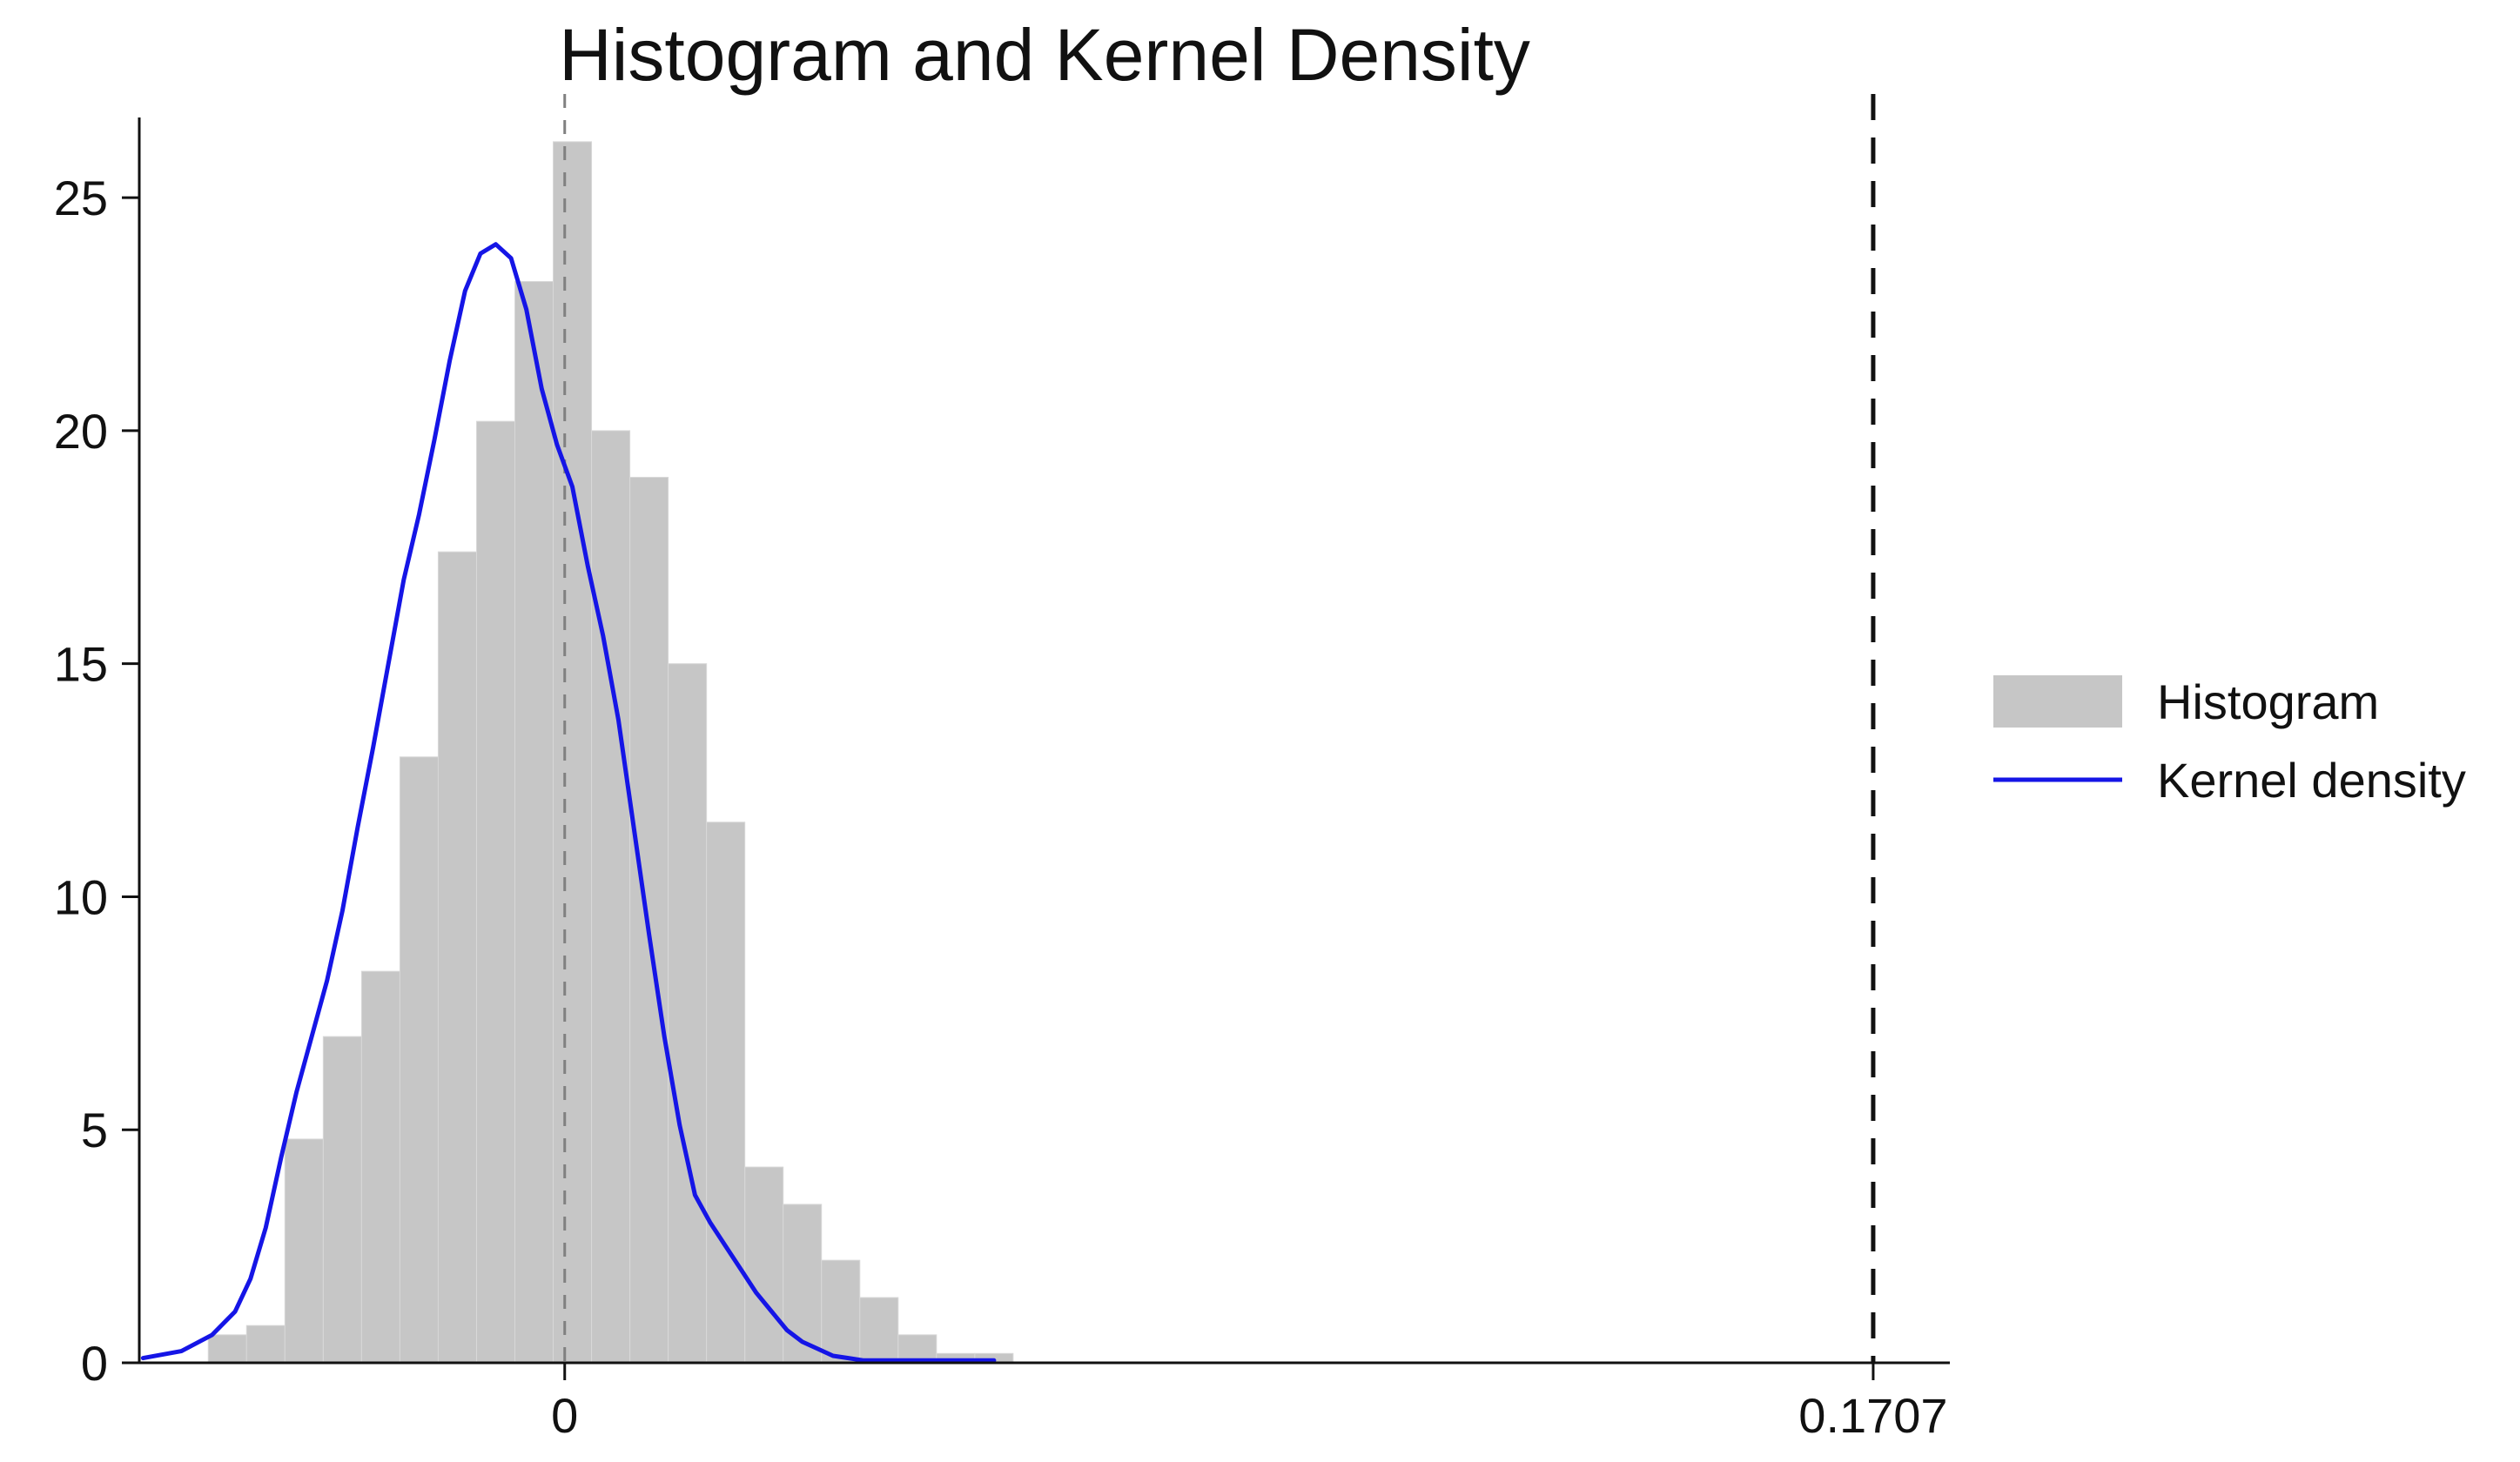 This screenshot has width=2520, height=1462. Describe the element at coordinates (2311, 781) in the screenshot. I see `legend-label-kernel-density: Kernel density` at that location.